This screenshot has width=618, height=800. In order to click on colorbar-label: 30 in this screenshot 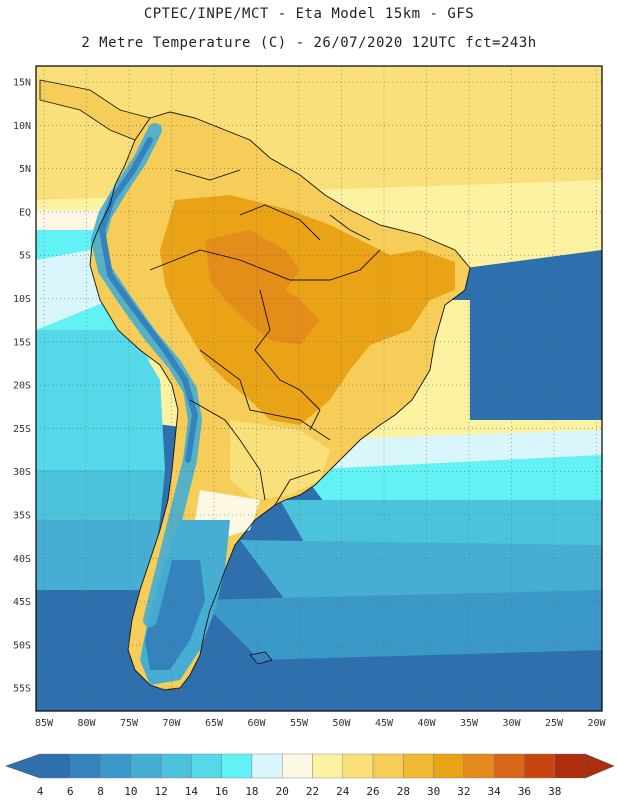, I will do `click(433, 791)`.